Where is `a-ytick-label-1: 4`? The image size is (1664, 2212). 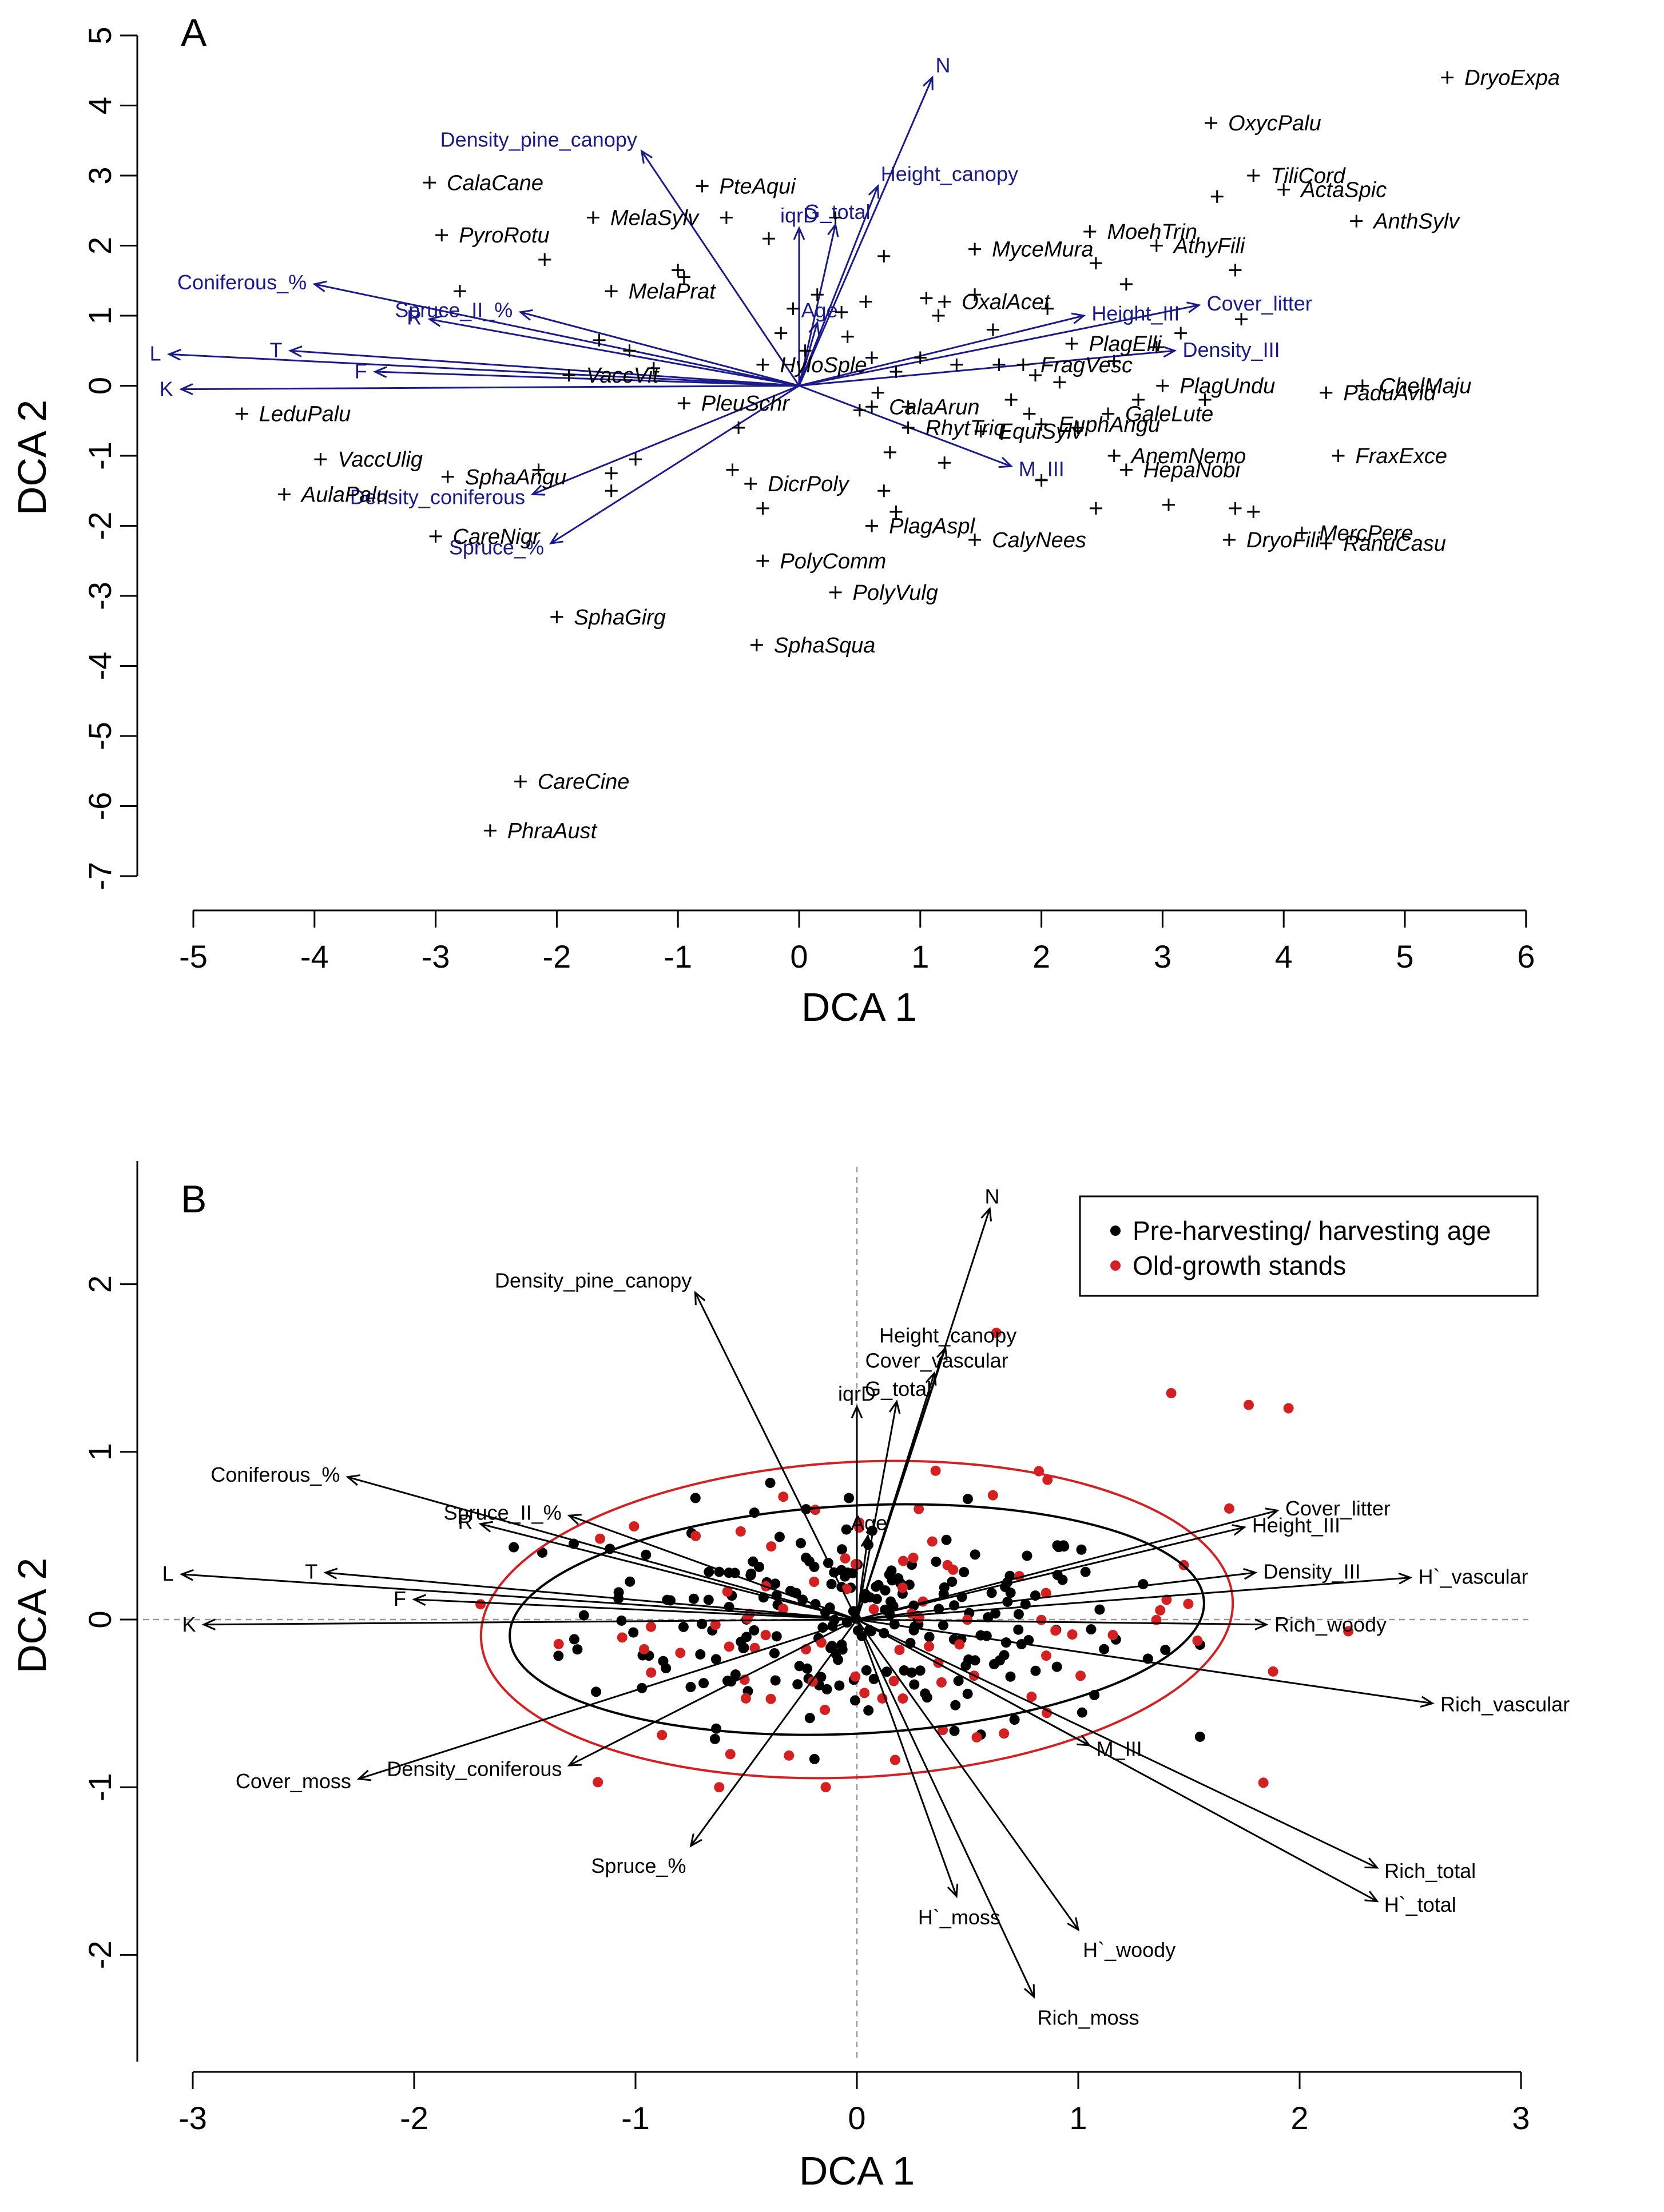
a-ytick-label-1: 4 is located at coordinates (100, 105).